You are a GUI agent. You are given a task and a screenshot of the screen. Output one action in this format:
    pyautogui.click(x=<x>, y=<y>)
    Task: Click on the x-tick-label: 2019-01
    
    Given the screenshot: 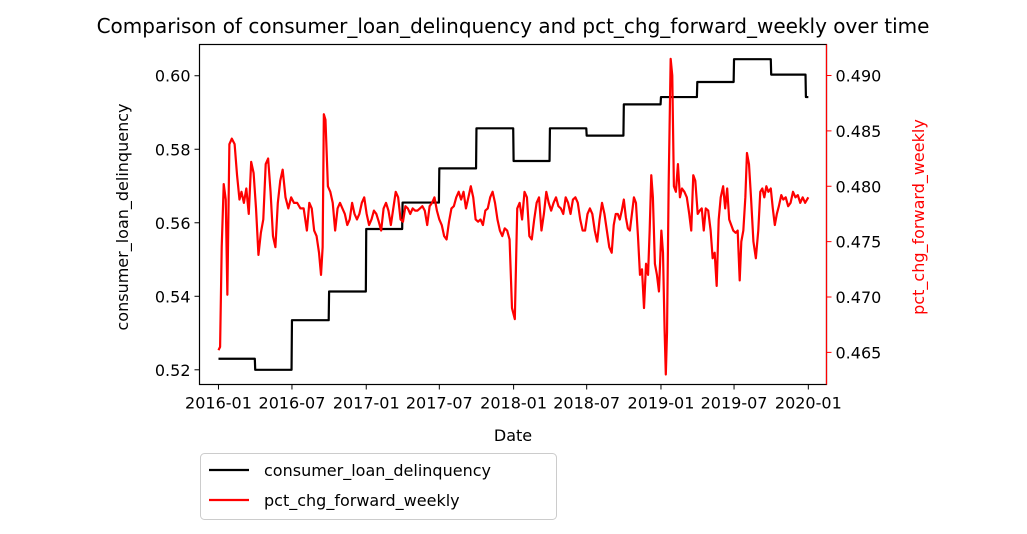 What is the action you would take?
    pyautogui.click(x=661, y=403)
    